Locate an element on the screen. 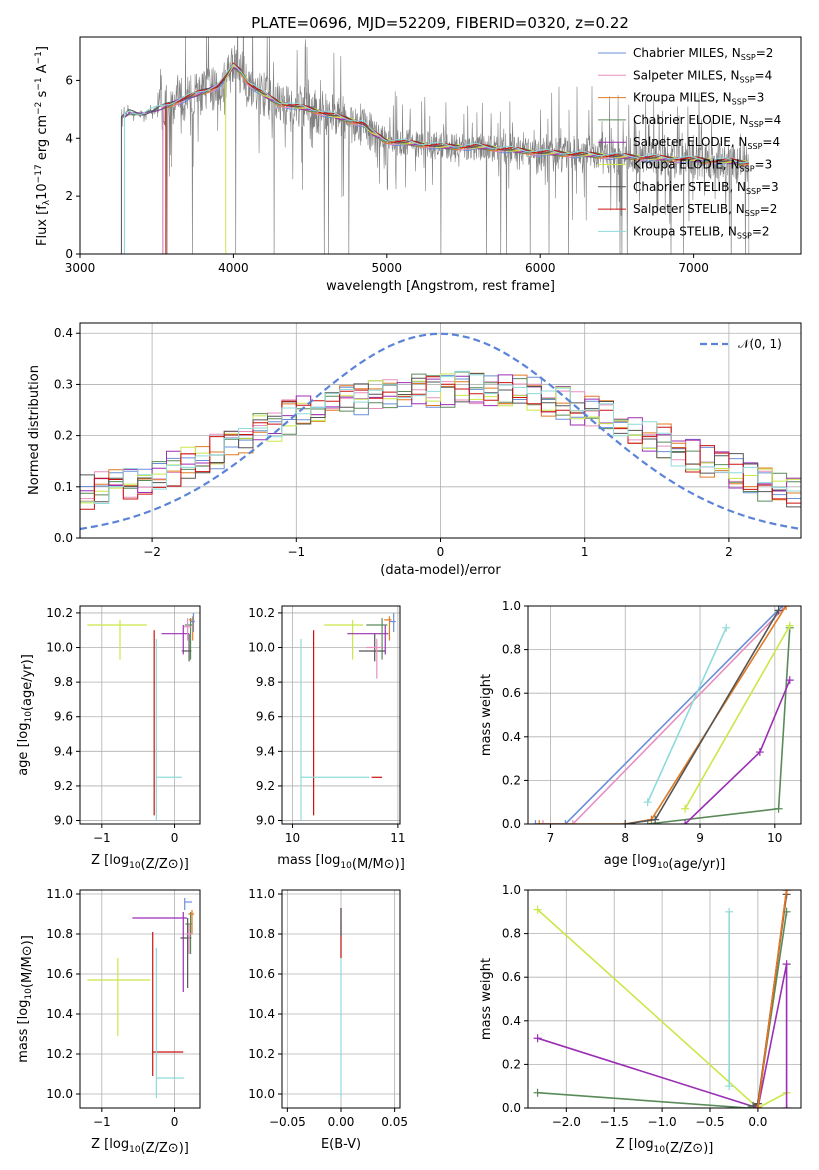 The height and width of the screenshot is (1170, 819). tspan: 10 is located at coordinates (42, 191).